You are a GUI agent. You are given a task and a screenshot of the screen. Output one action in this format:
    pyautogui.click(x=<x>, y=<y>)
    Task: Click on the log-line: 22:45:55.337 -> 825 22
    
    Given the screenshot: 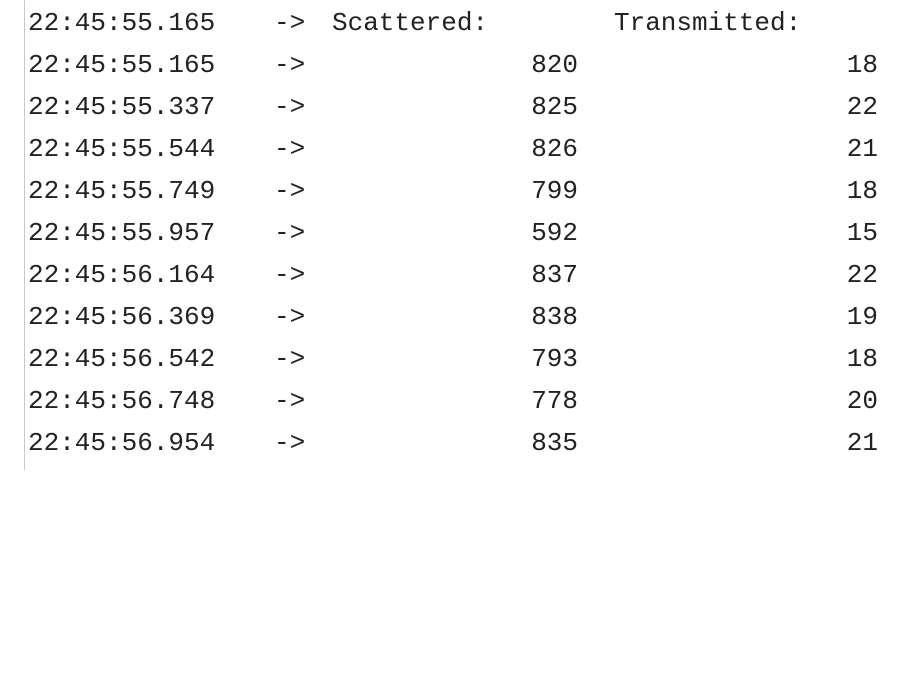 What is the action you would take?
    pyautogui.click(x=458, y=107)
    